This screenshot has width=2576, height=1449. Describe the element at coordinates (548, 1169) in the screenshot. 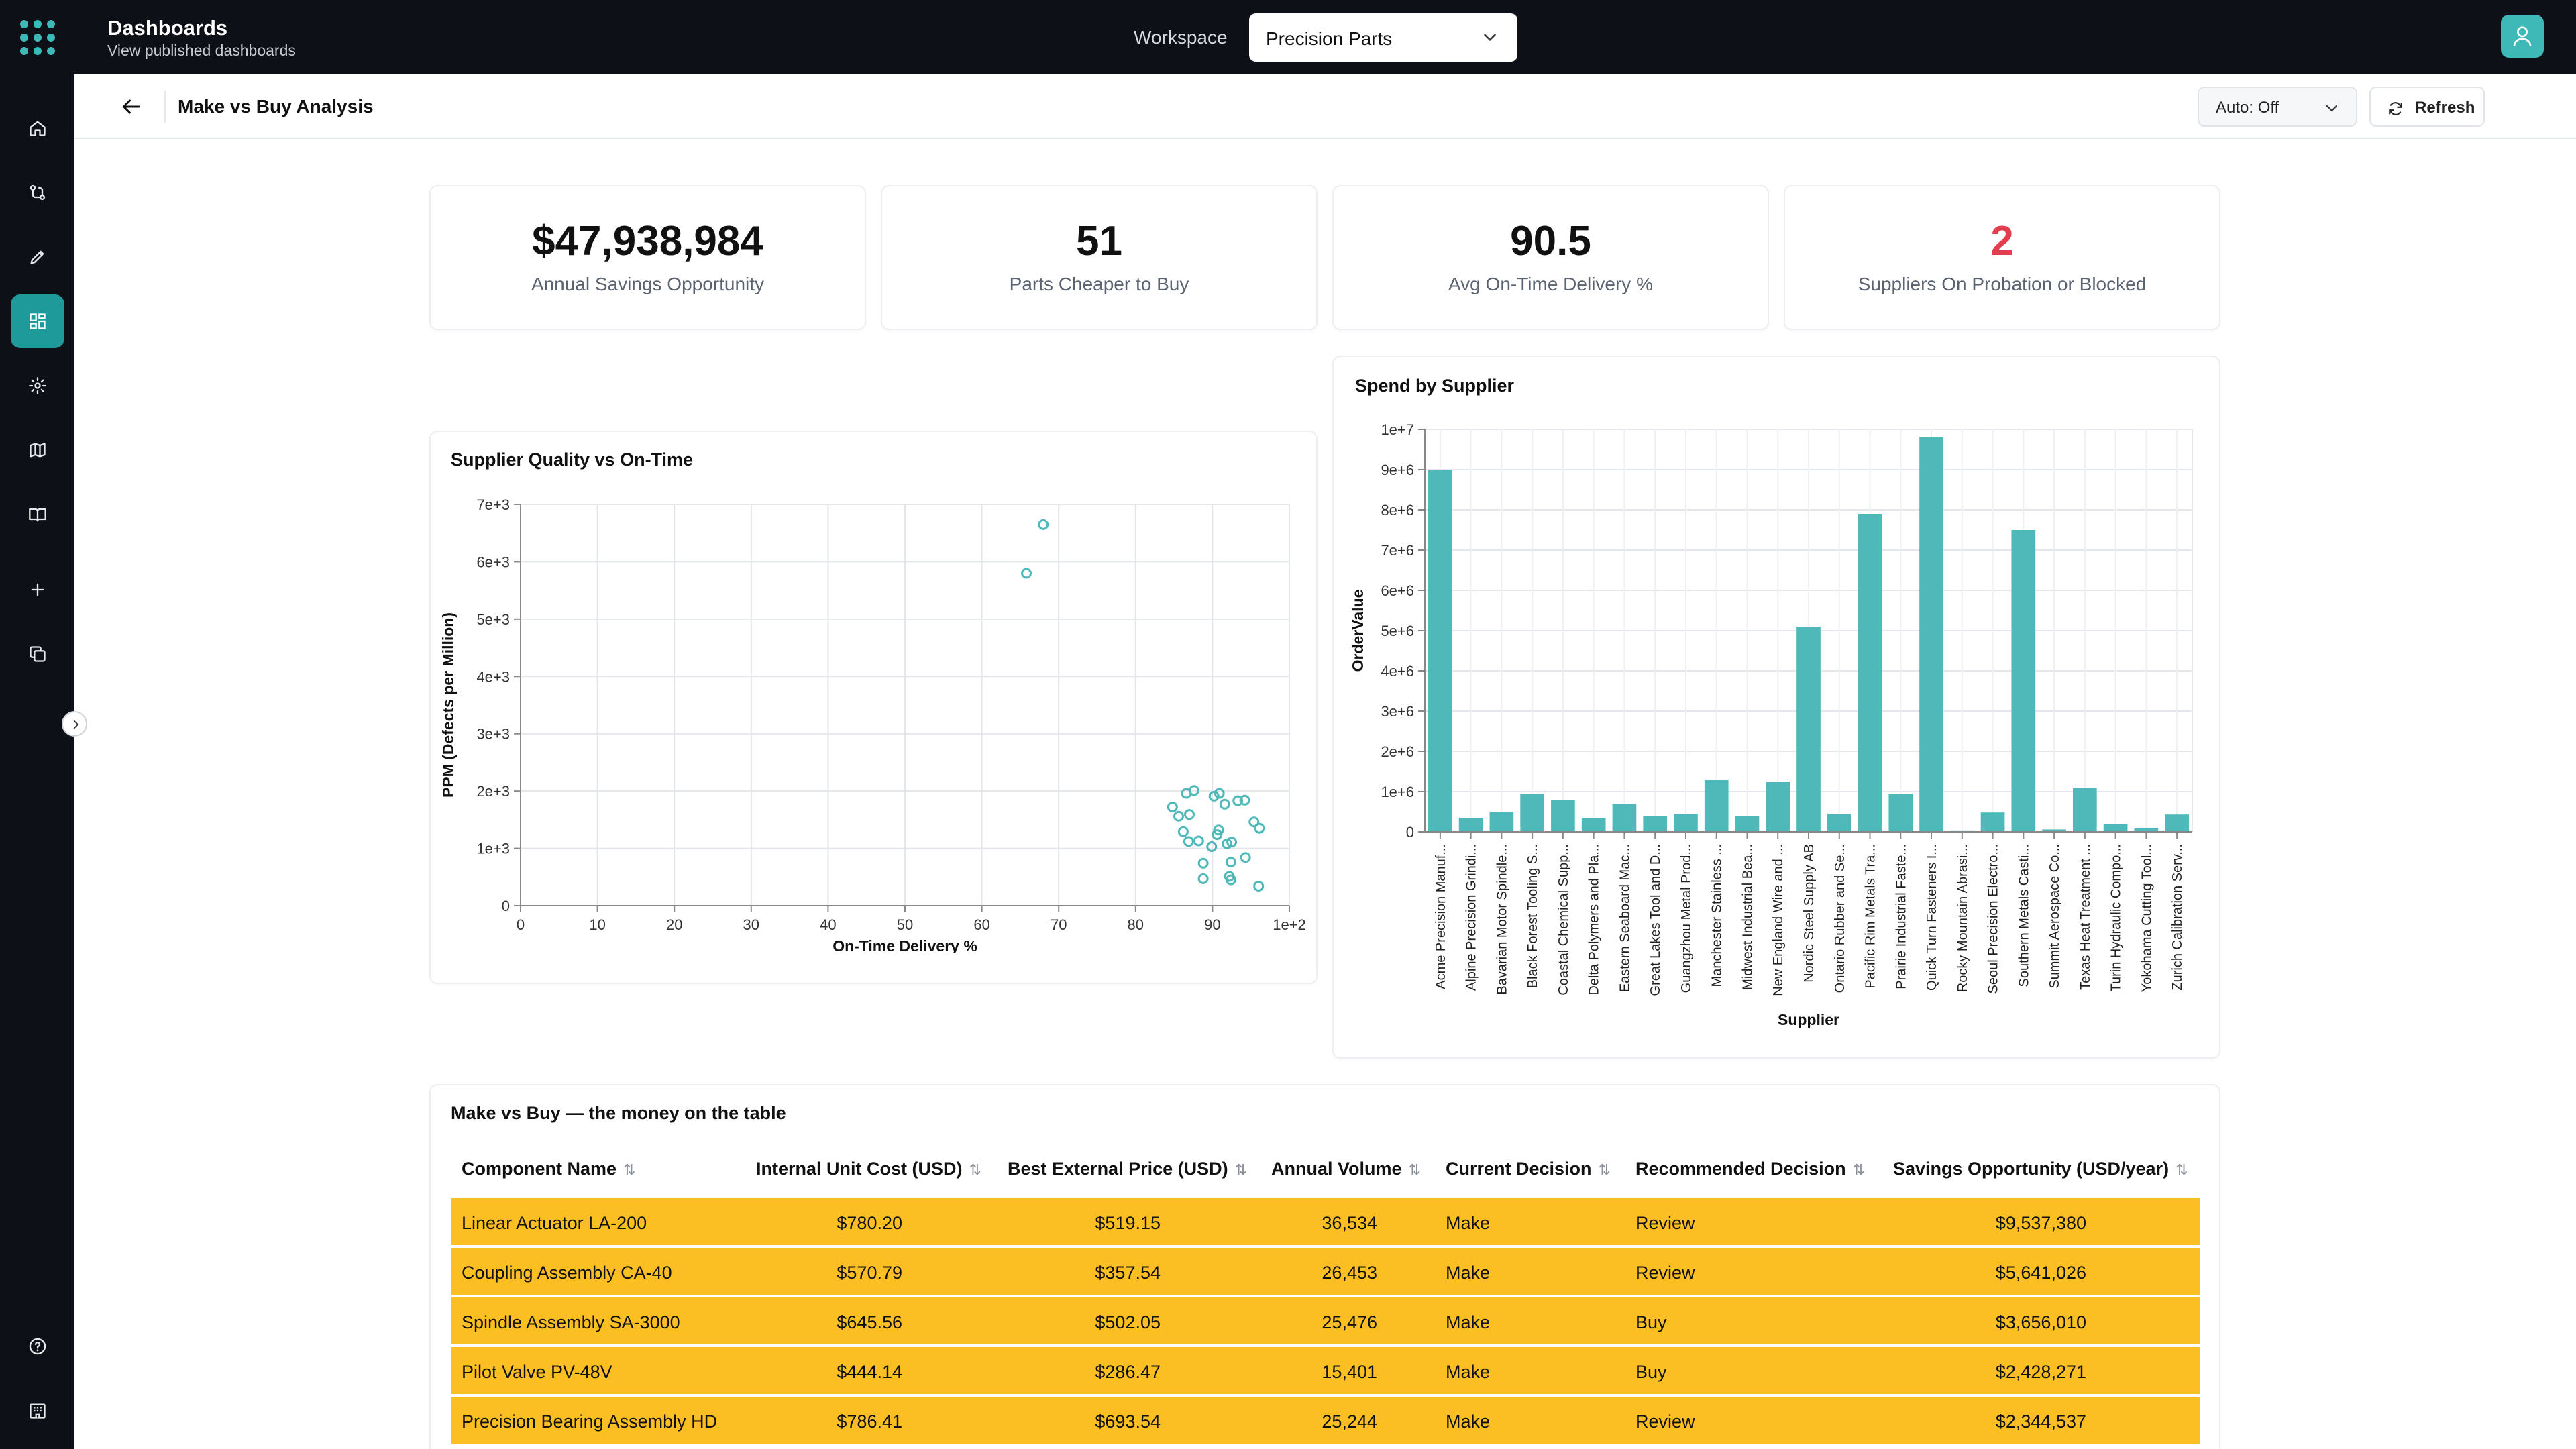

I see `column-header: Component Name ⇅` at that location.